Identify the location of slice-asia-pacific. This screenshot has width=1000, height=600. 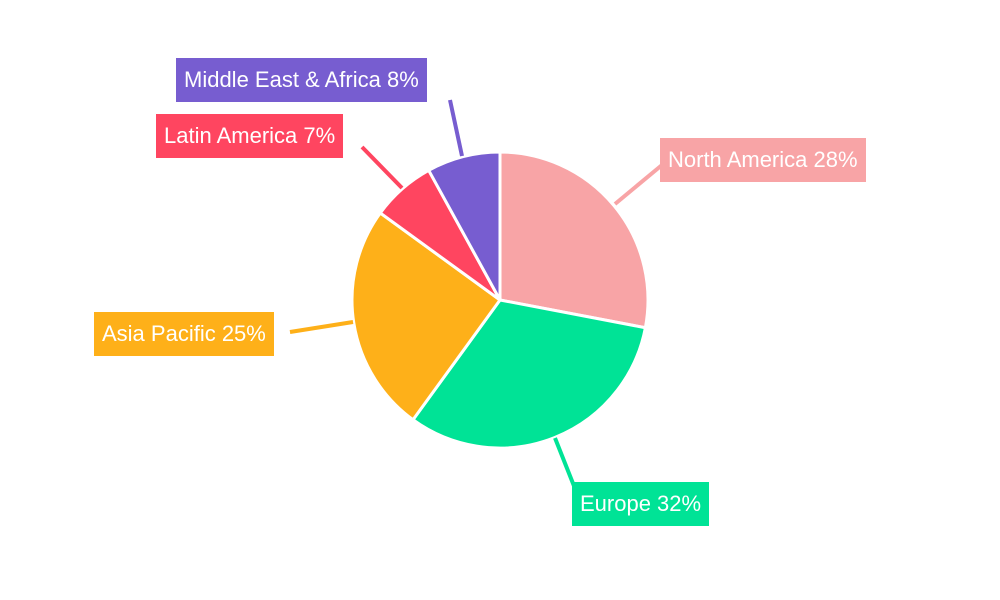
(426, 316).